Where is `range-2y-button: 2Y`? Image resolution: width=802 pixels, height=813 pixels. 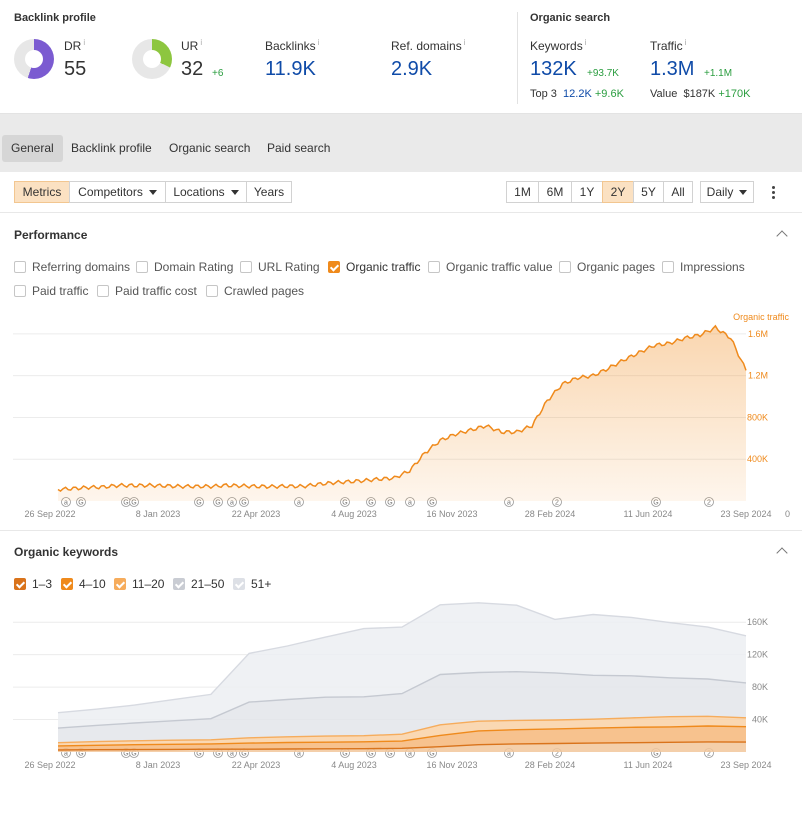 range-2y-button: 2Y is located at coordinates (618, 192).